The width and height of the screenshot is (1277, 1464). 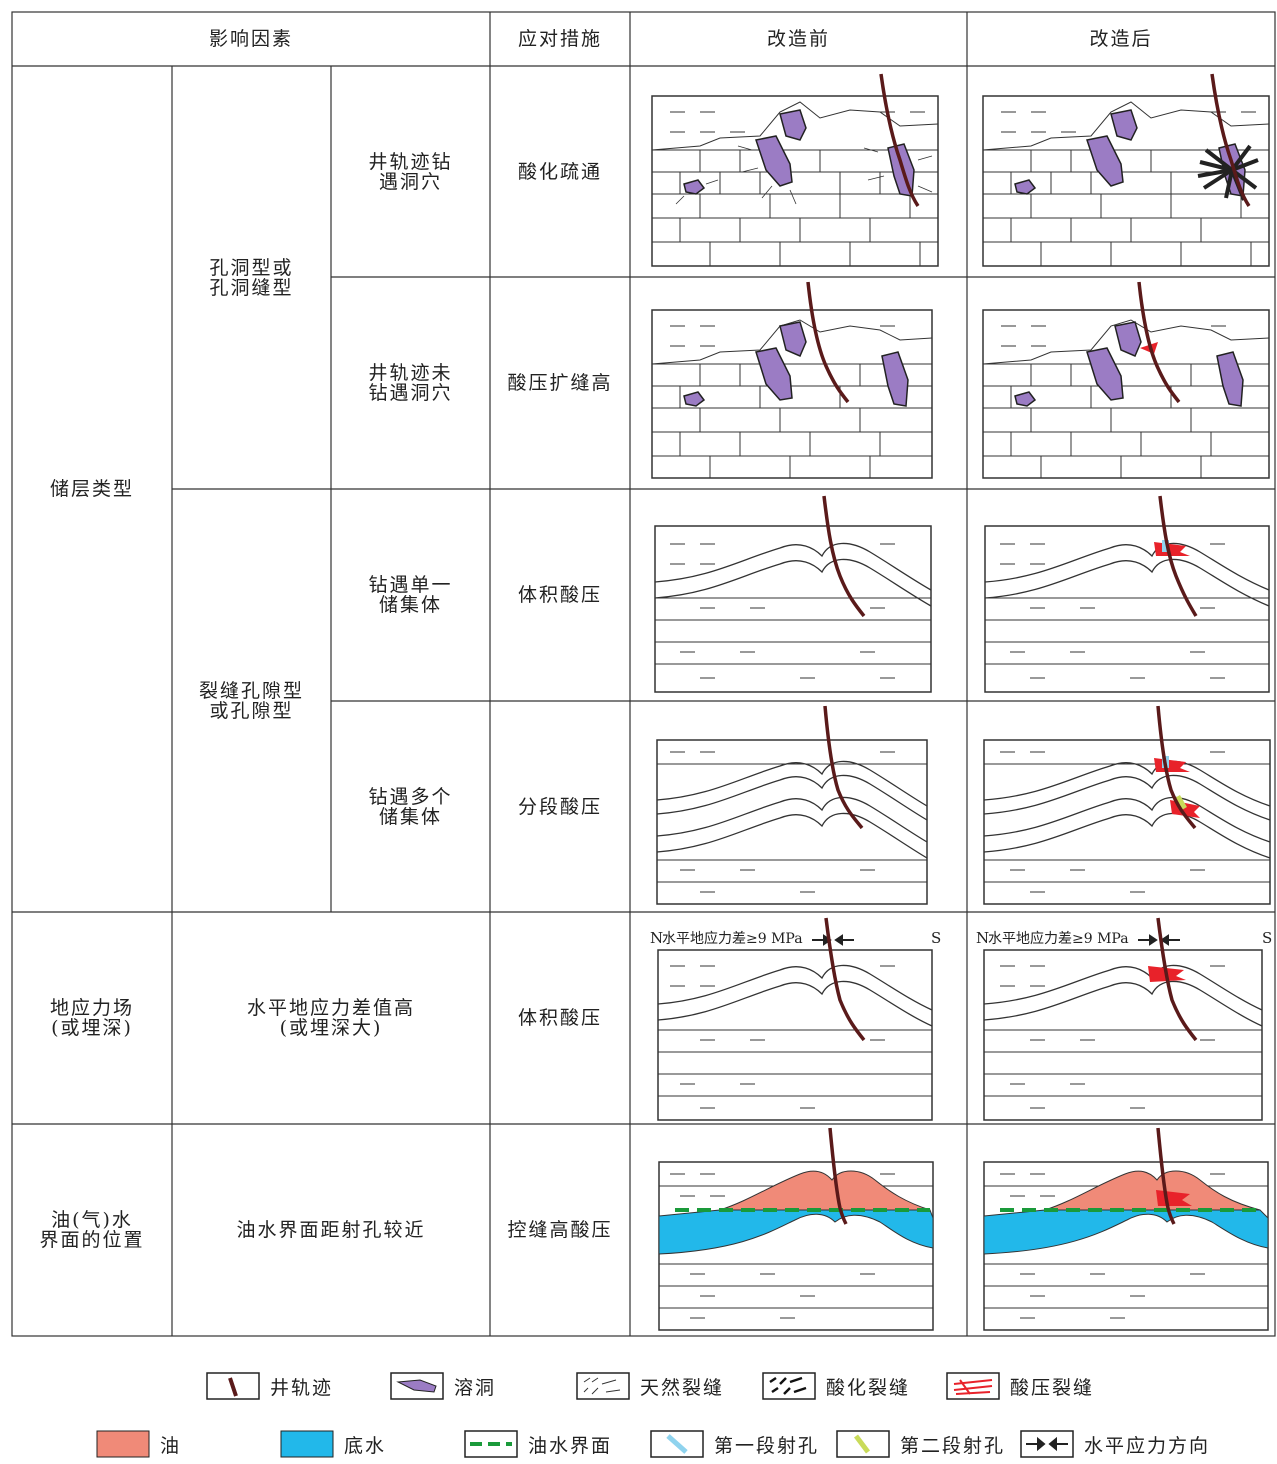 I want to click on legend-perf1: 第一段射孔, so click(x=734, y=1444).